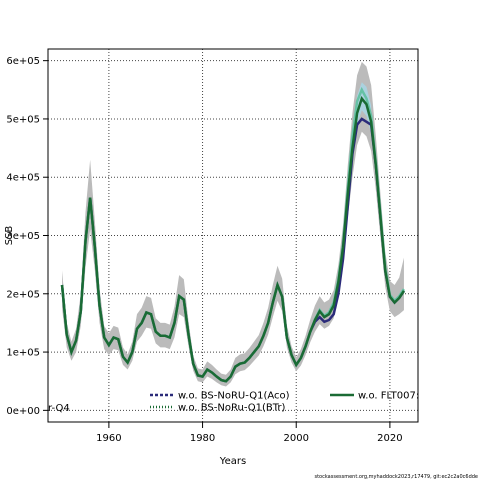 The image size is (480, 480). I want to click on x-axis: 1960 1980 2000 2020, so click(249, 433).